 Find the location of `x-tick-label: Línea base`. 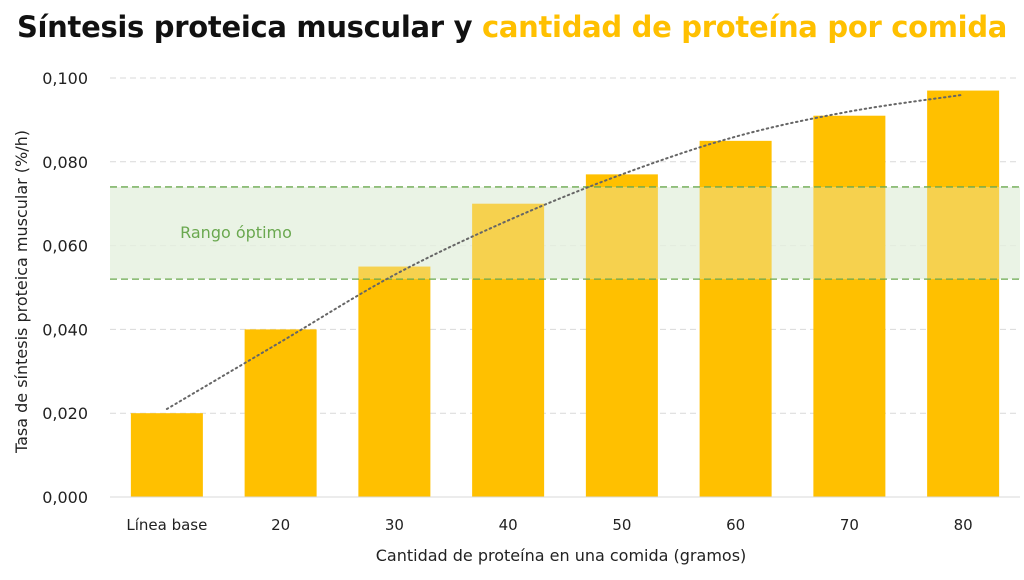

x-tick-label: Línea base is located at coordinates (166, 525).